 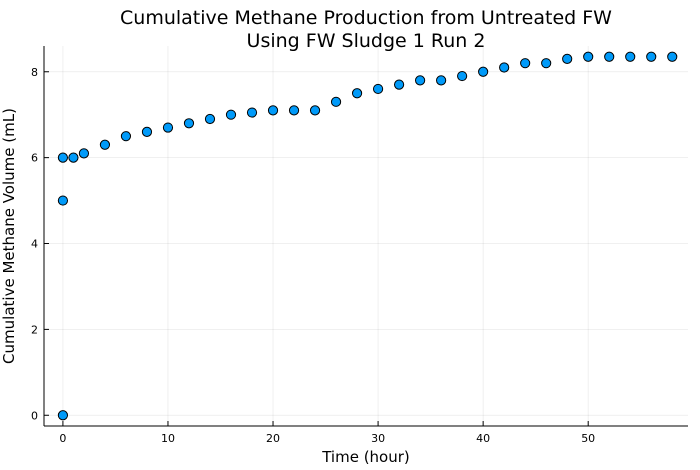 I want to click on y-axis-label: Cumulative Methane Volume (mL), so click(x=9, y=236).